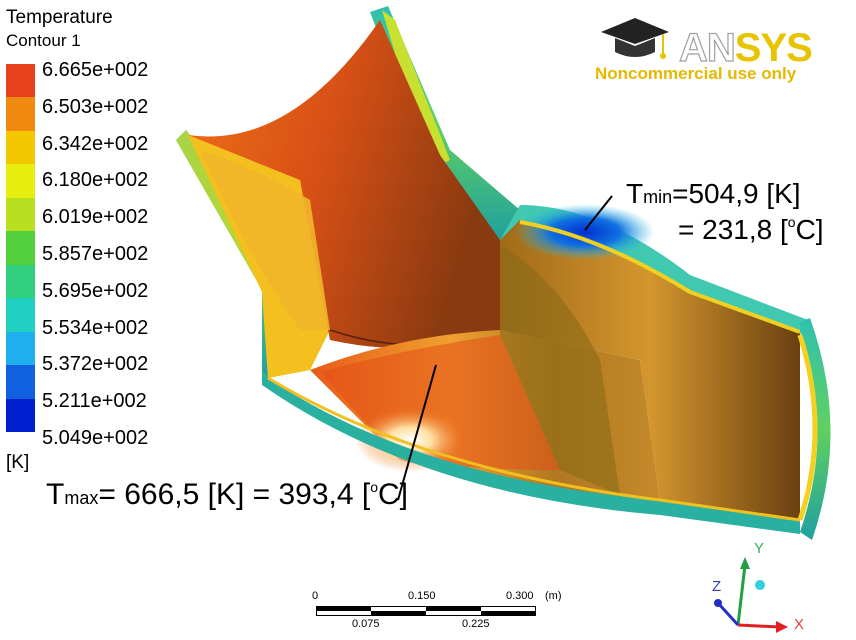 The image size is (856, 640). I want to click on legend-tick-label: 5.695e+002, so click(95, 290).